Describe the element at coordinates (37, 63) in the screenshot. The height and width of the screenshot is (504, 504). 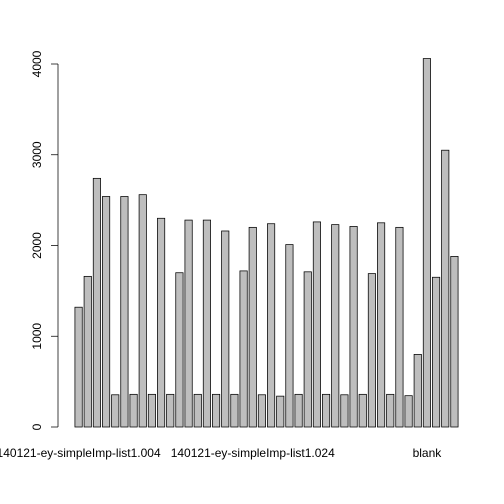
I see `y-tick-label: 4000` at that location.